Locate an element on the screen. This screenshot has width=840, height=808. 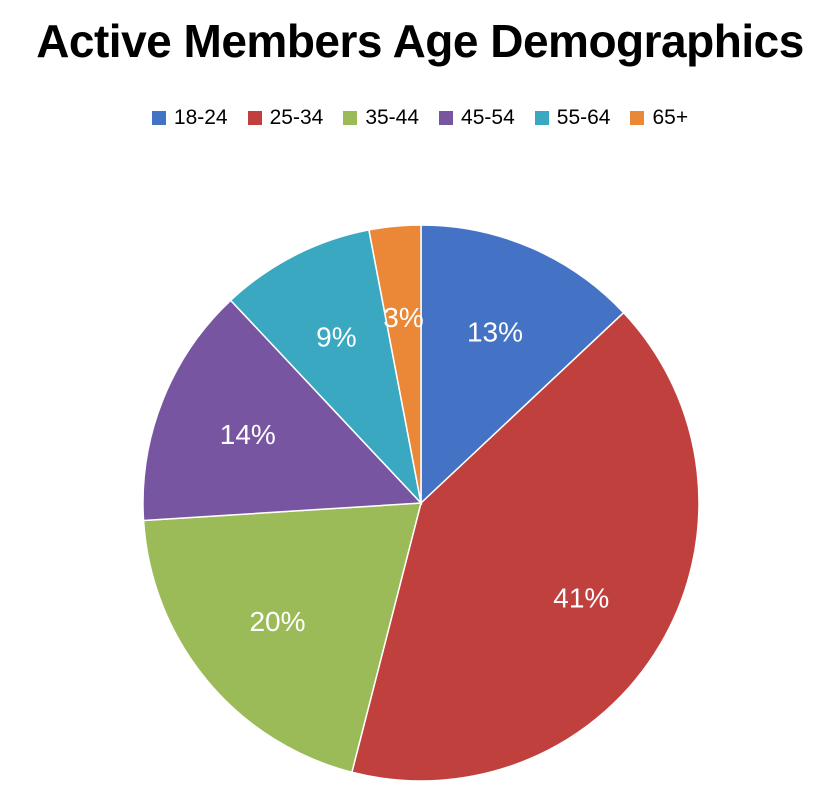
legend-item-25-34: 25-34 is located at coordinates (285, 118).